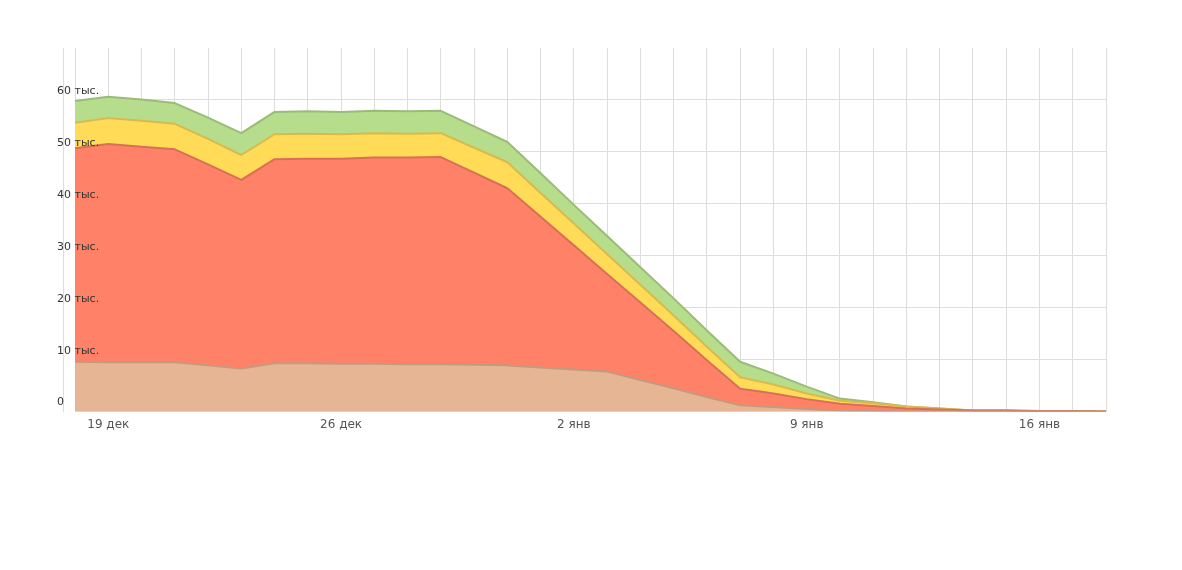 The height and width of the screenshot is (570, 1182). What do you see at coordinates (78, 142) in the screenshot?
I see `y-tick-label: 50 тыс.` at bounding box center [78, 142].